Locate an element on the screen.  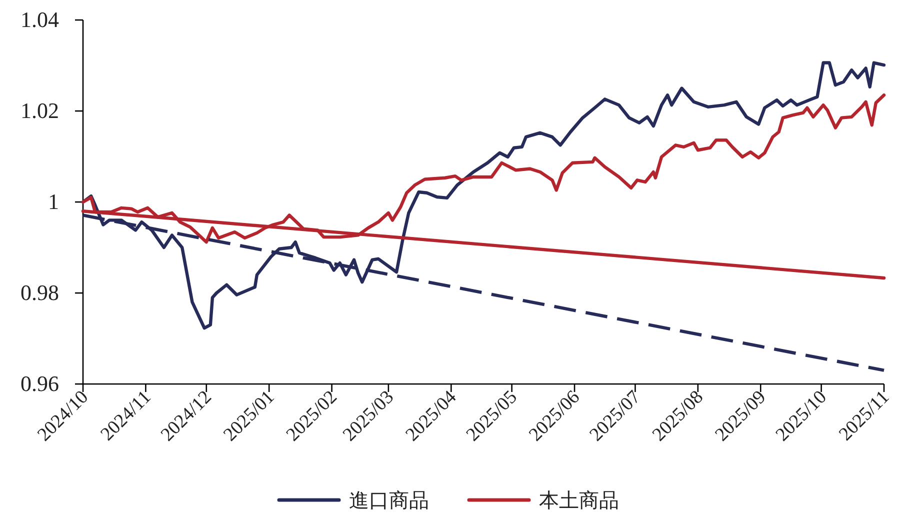
y-tick-label: 1.04 is located at coordinates (39, 19).